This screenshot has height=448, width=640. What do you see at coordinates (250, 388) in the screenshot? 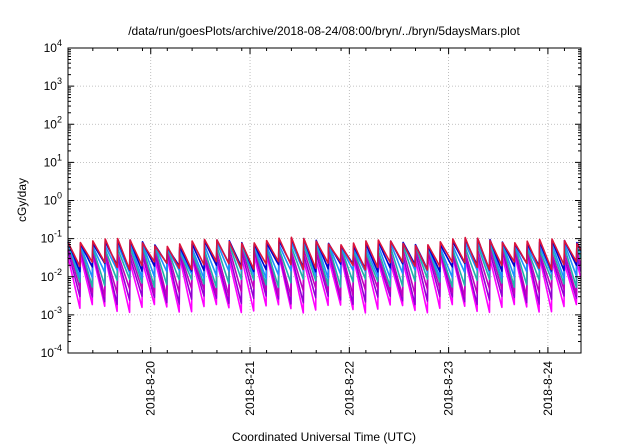
I see `x-tick-label: 2018-8-21` at bounding box center [250, 388].